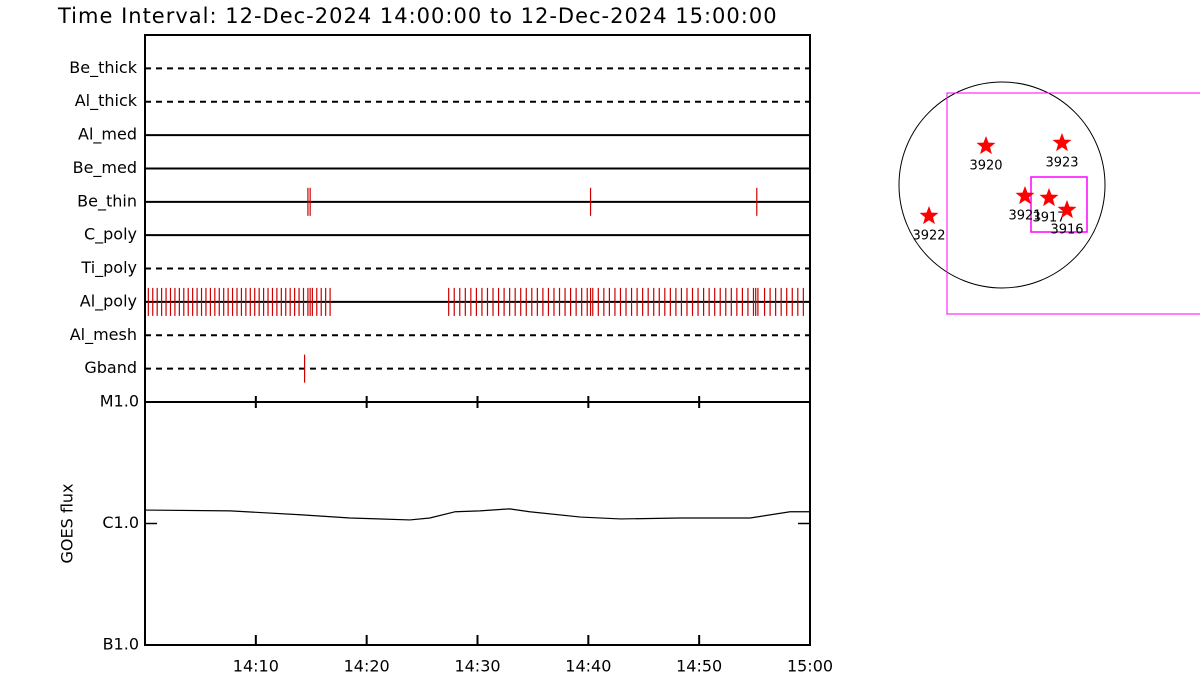 The image size is (1200, 700). What do you see at coordinates (108, 268) in the screenshot?
I see `row-label: Ti_poly` at bounding box center [108, 268].